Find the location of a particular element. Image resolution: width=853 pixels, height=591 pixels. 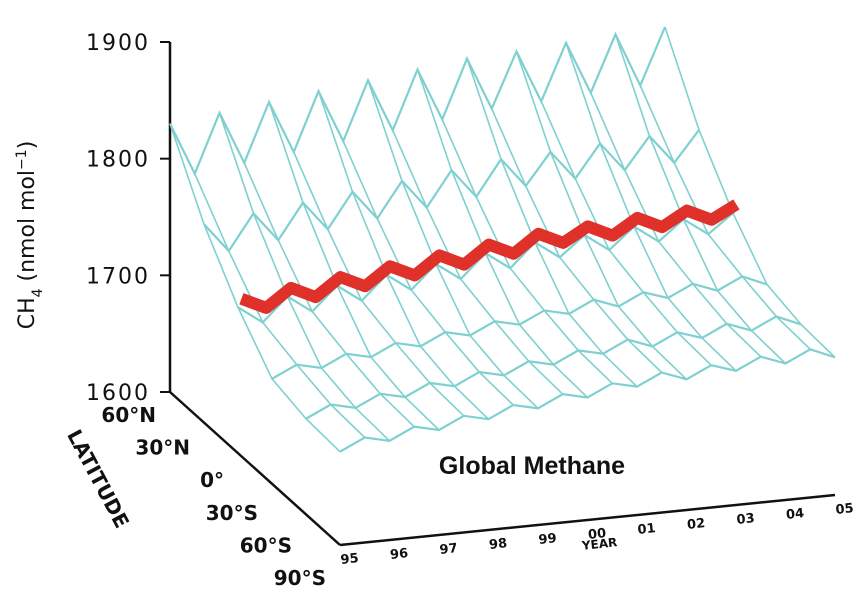

year-tick-label: 00 is located at coordinates (597, 534).